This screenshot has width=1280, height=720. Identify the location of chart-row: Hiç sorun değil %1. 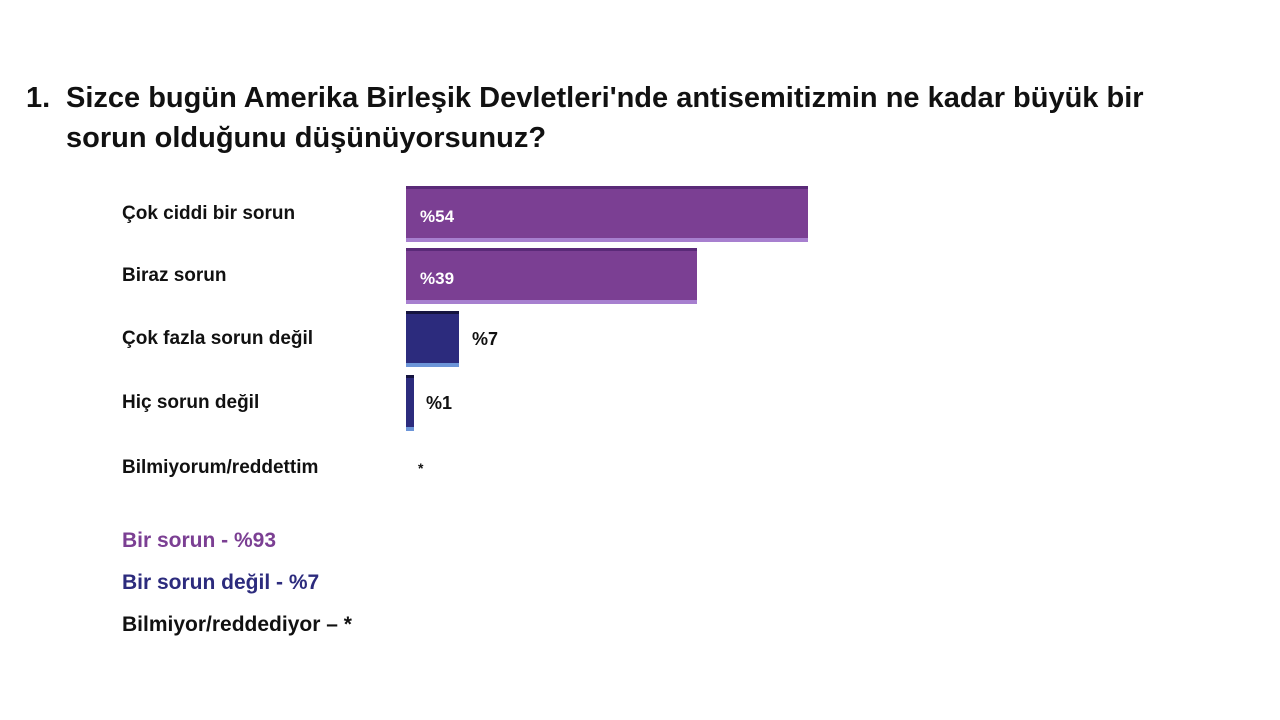
(640, 403).